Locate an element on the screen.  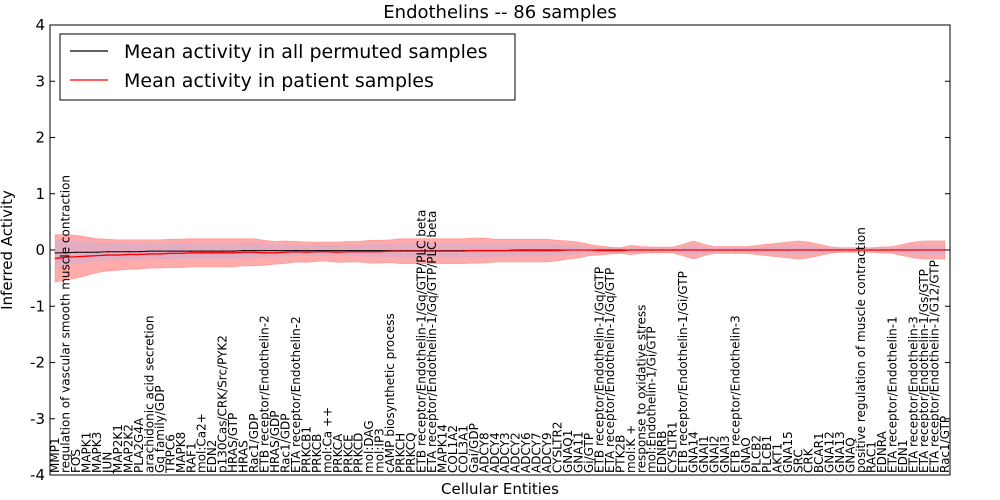
entity-label: Gq family/GDP is located at coordinates (160, 429).